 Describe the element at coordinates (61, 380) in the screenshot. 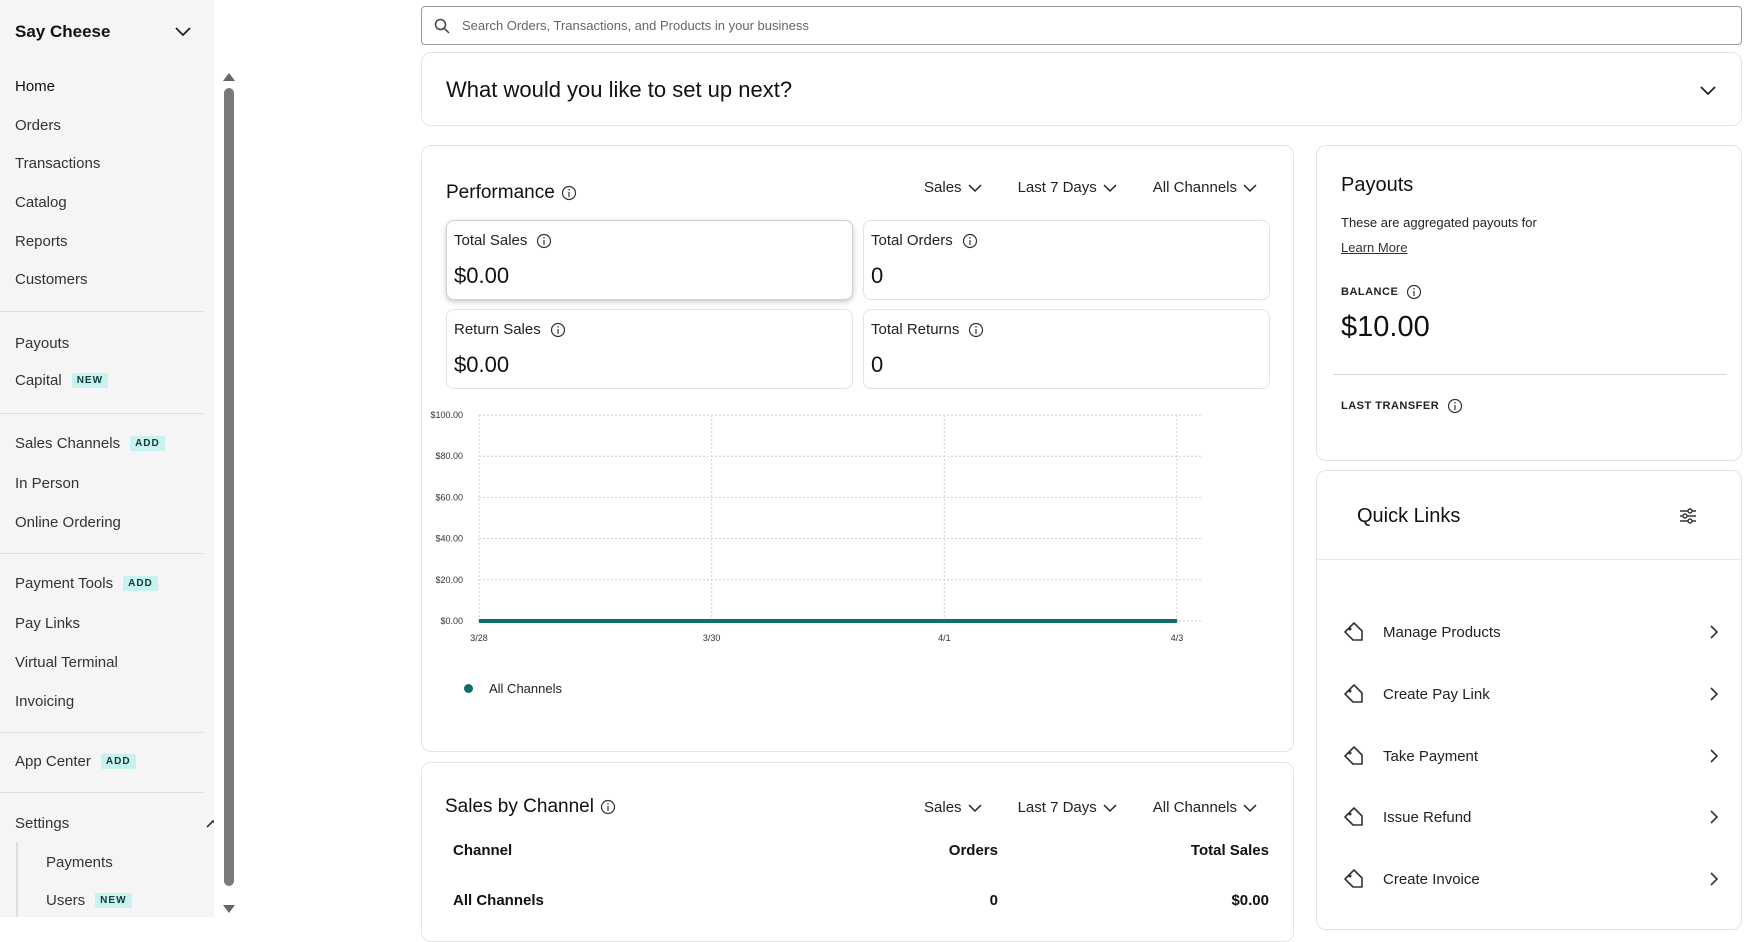

I see `sidebar-item-capital: Capital NEW` at that location.